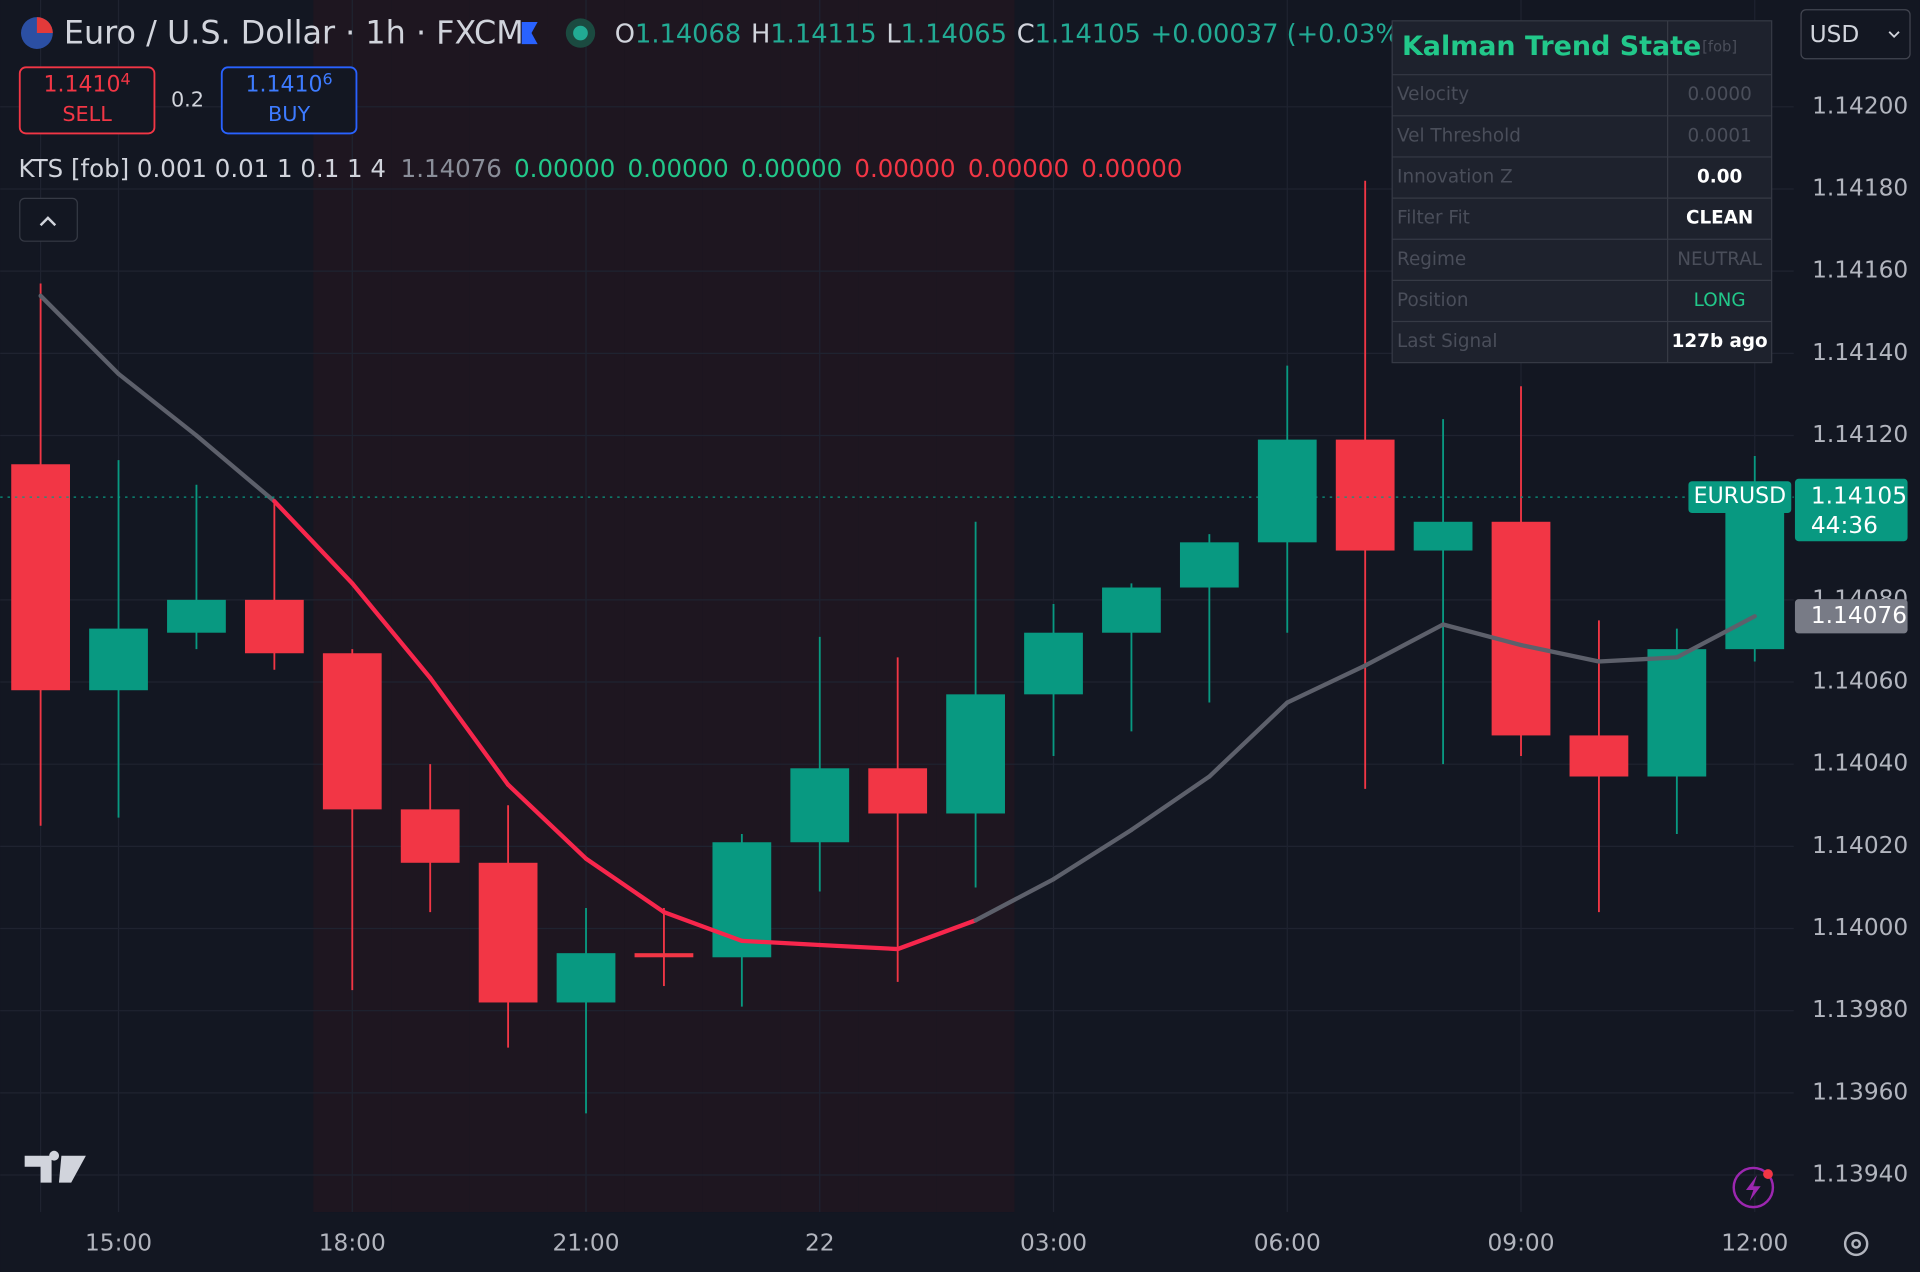 This screenshot has width=1920, height=1272. I want to click on currency-button, so click(1855, 34).